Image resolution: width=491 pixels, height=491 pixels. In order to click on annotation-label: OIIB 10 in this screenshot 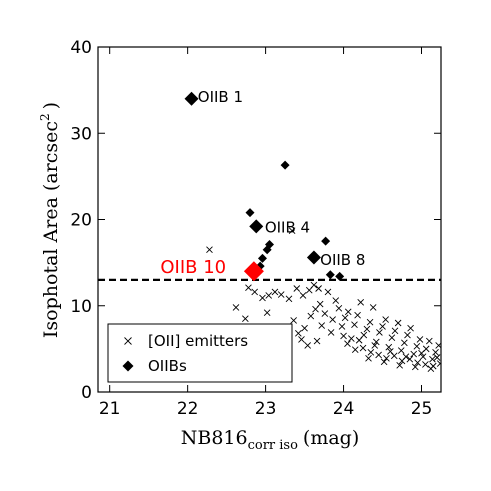, I will do `click(193, 267)`.